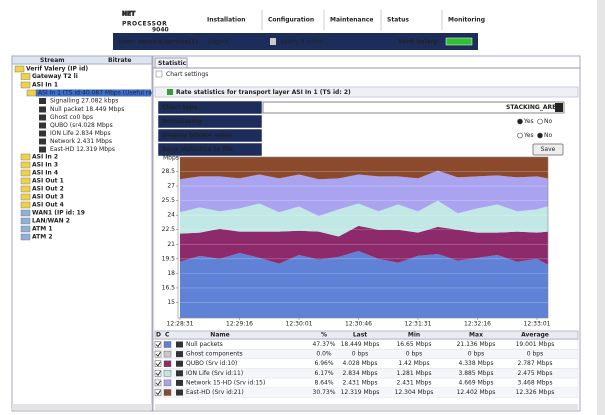 The image size is (605, 415). What do you see at coordinates (360, 392) in the screenshot?
I see `table-cell: 12.319 Mbps` at bounding box center [360, 392].